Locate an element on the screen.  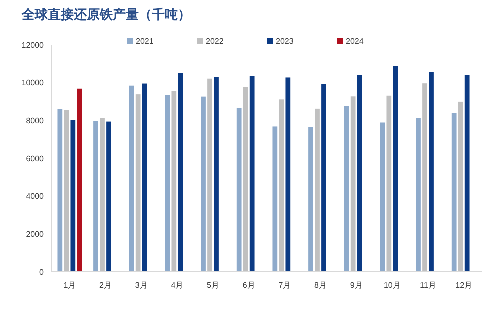
y-tick-label: 6000 is located at coordinates (35, 159).